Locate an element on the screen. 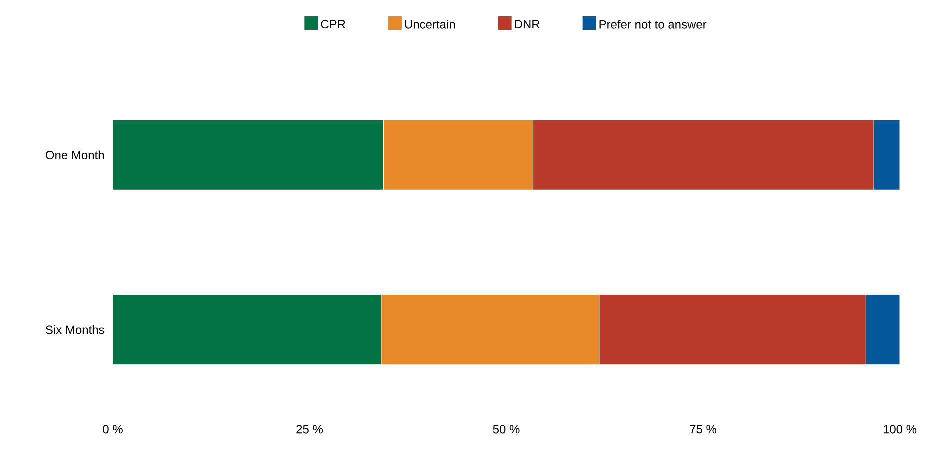  x-tick-label: 75 % is located at coordinates (703, 429).